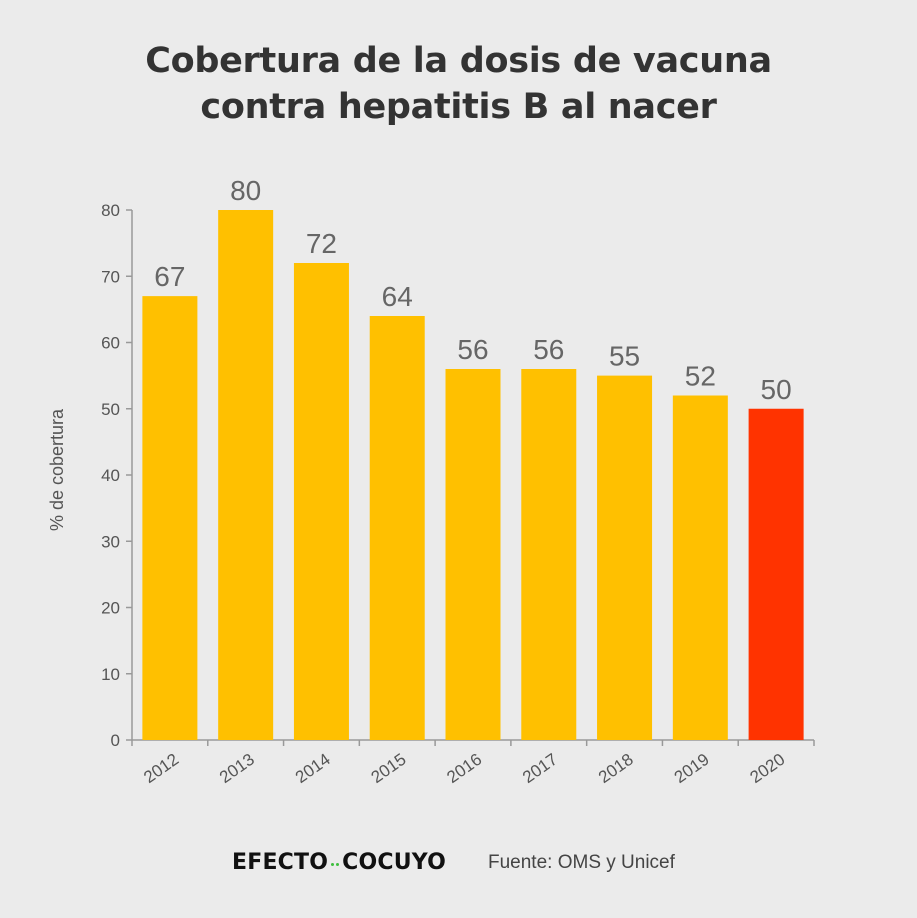 The width and height of the screenshot is (917, 918). I want to click on bar-2019, so click(700, 567).